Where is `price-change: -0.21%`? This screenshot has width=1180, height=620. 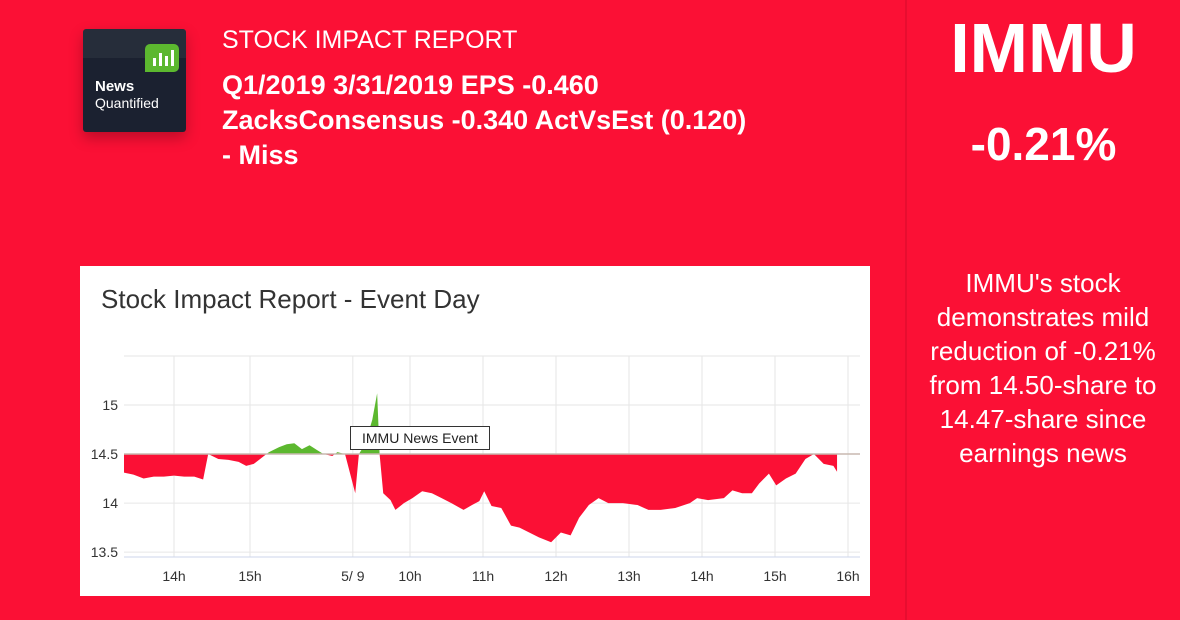 price-change: -0.21% is located at coordinates (1043, 144).